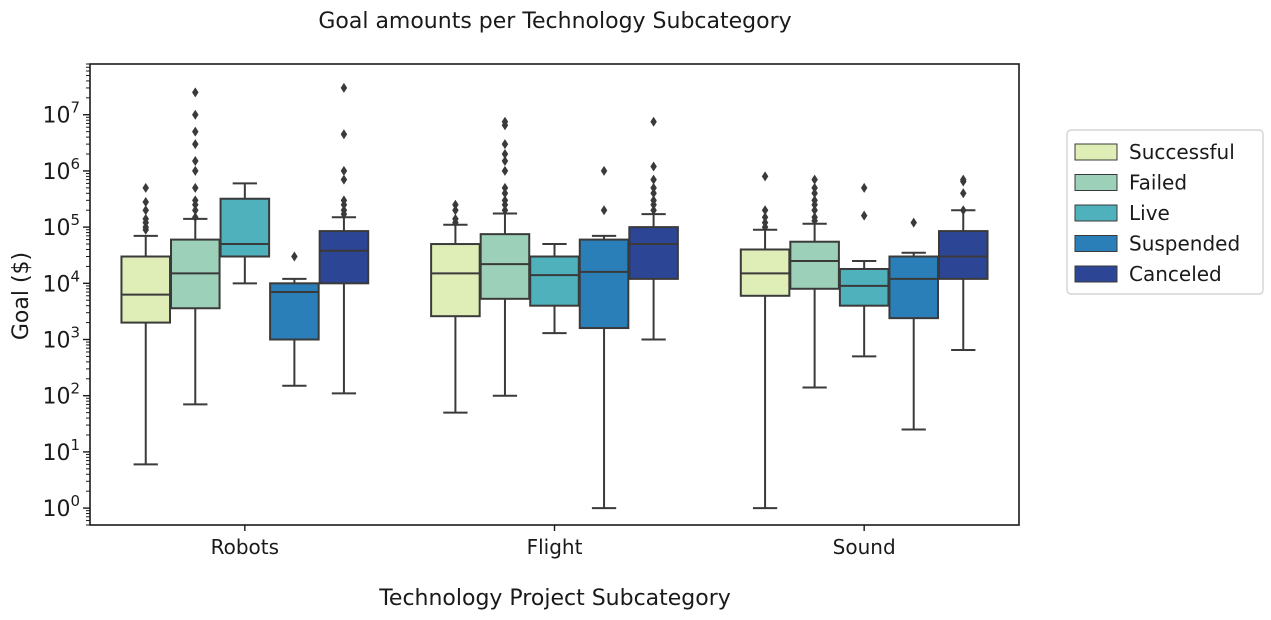 Image resolution: width=1271 pixels, height=620 pixels. Describe the element at coordinates (864, 287) in the screenshot. I see `box-rect-sound-live` at that location.